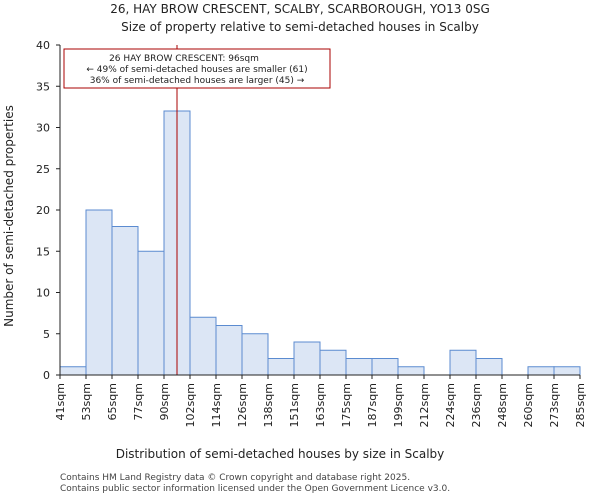 The height and width of the screenshot is (500, 600). Describe the element at coordinates (398, 405) in the screenshot. I see `x-tick-label: 199sqm` at that location.